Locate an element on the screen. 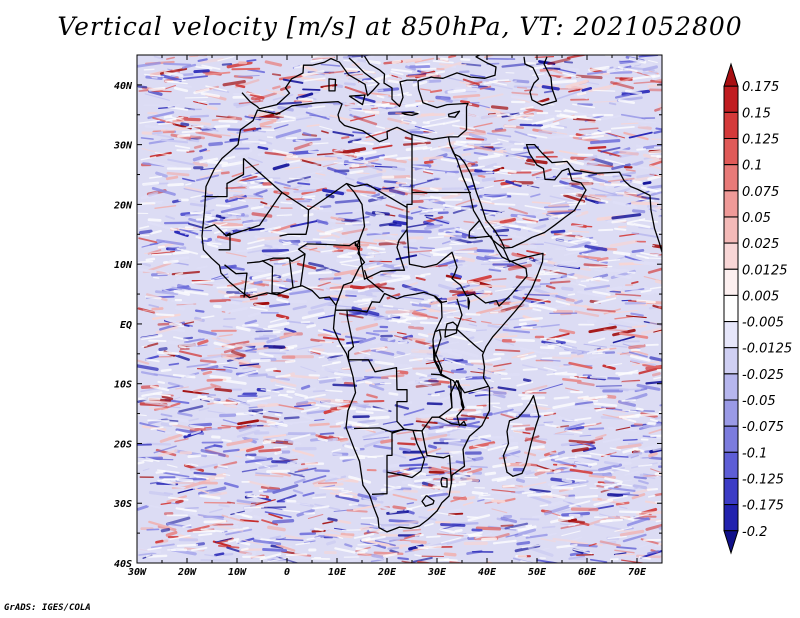 The height and width of the screenshot is (618, 800). lake-victoria is located at coordinates (451, 329).